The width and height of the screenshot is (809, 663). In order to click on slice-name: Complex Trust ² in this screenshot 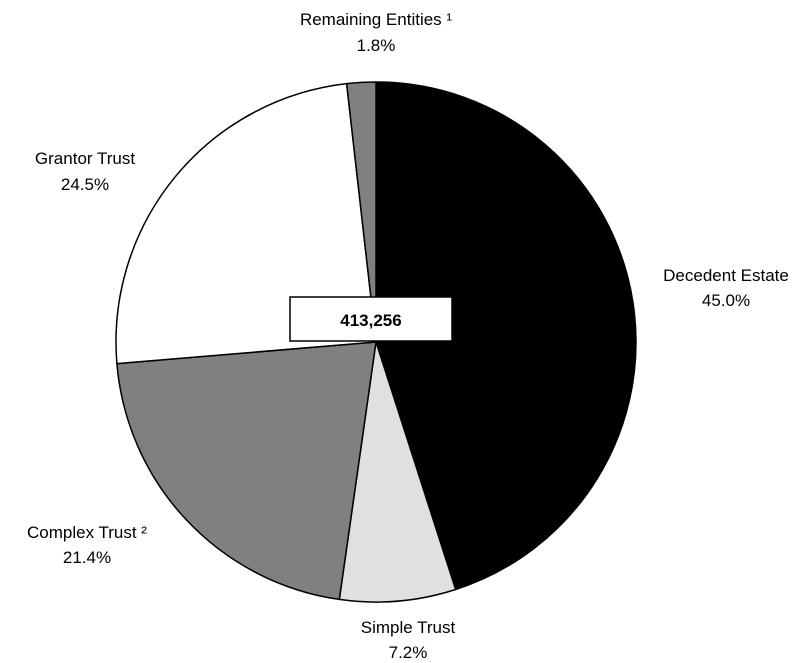, I will do `click(87, 532)`.